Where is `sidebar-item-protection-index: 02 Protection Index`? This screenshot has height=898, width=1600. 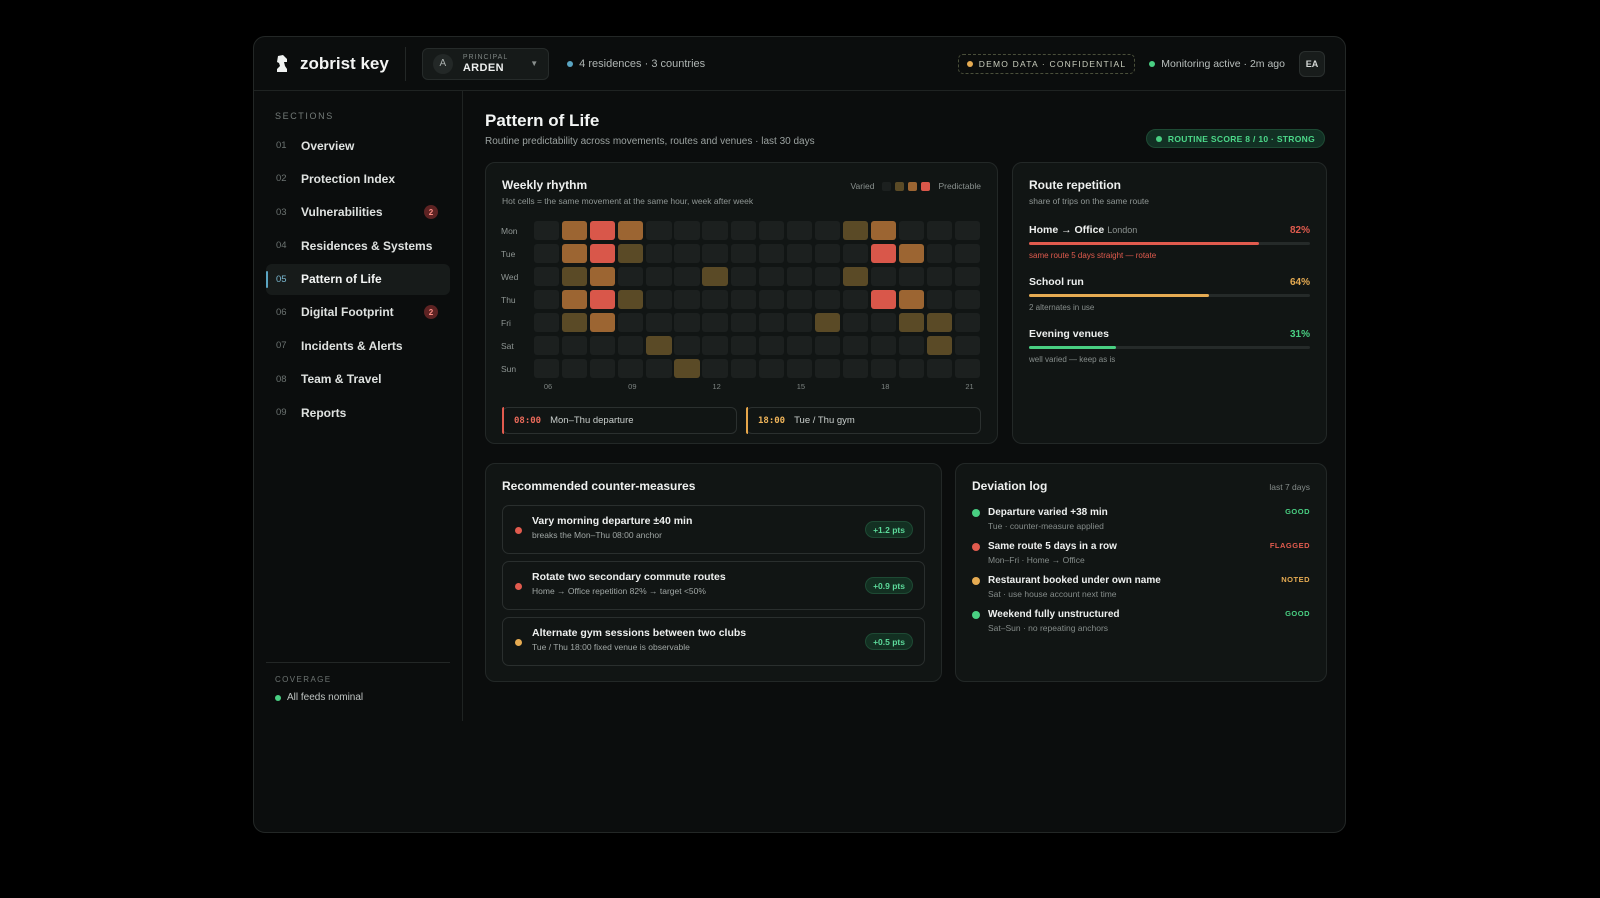 sidebar-item-protection-index: 02 Protection Index is located at coordinates (358, 178).